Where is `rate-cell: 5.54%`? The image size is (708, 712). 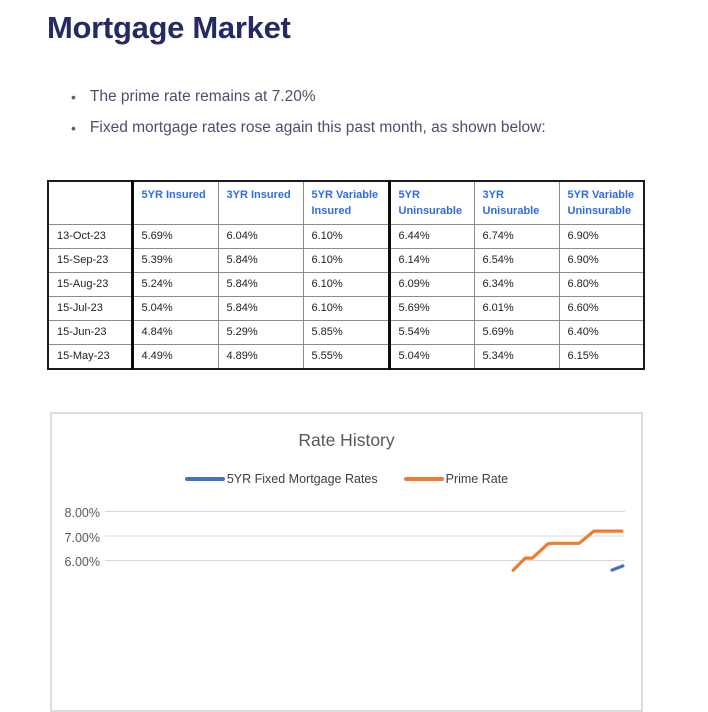 rate-cell: 5.54% is located at coordinates (431, 332).